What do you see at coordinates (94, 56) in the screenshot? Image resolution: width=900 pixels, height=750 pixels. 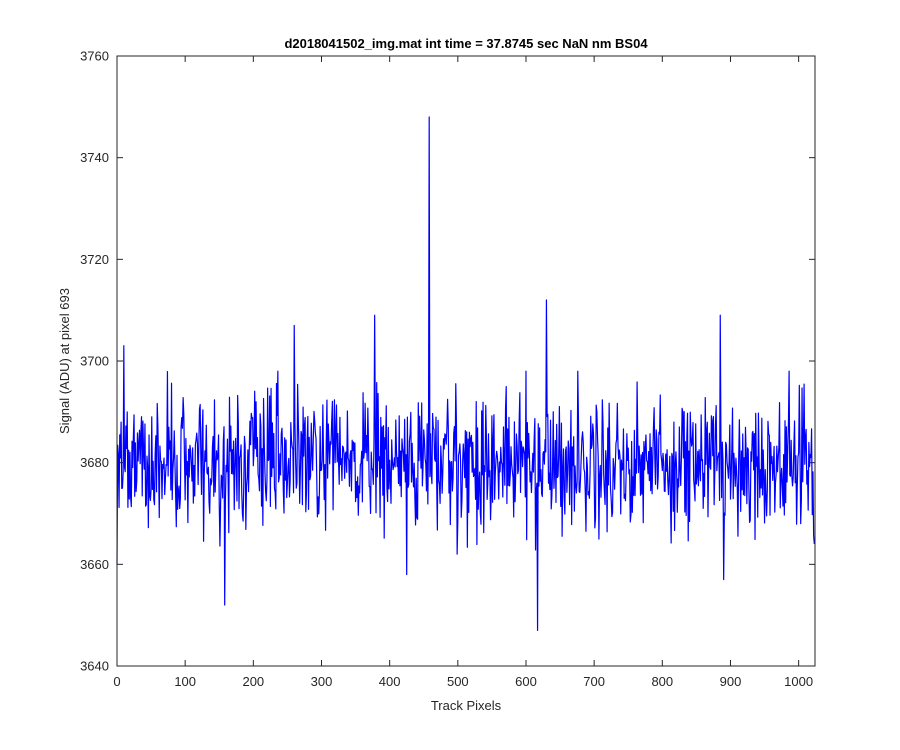 I see `y-tick-label: 3760` at bounding box center [94, 56].